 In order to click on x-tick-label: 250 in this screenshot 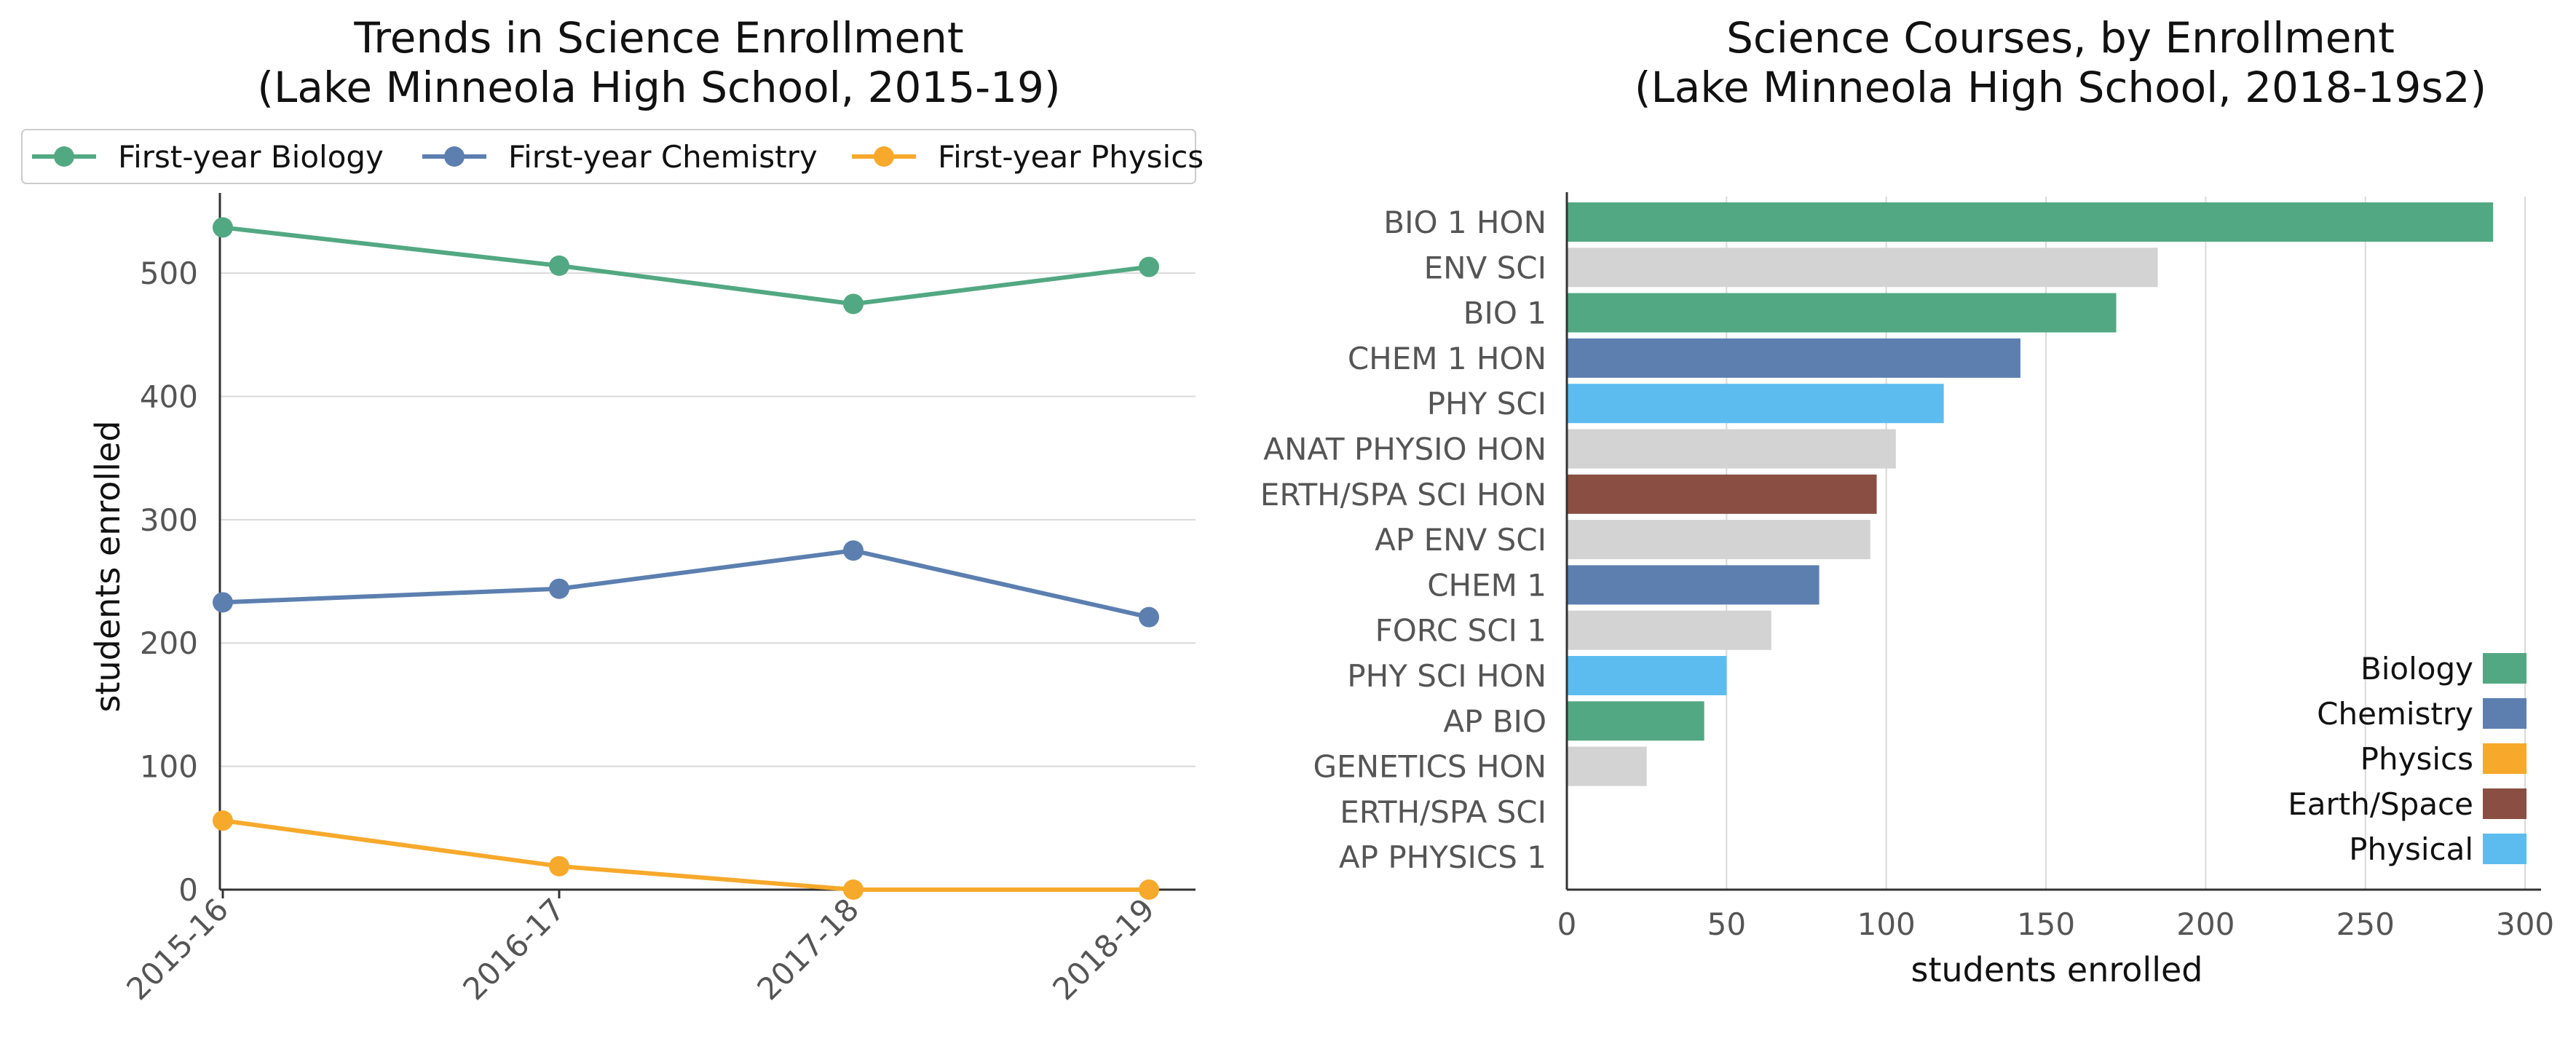, I will do `click(2366, 924)`.